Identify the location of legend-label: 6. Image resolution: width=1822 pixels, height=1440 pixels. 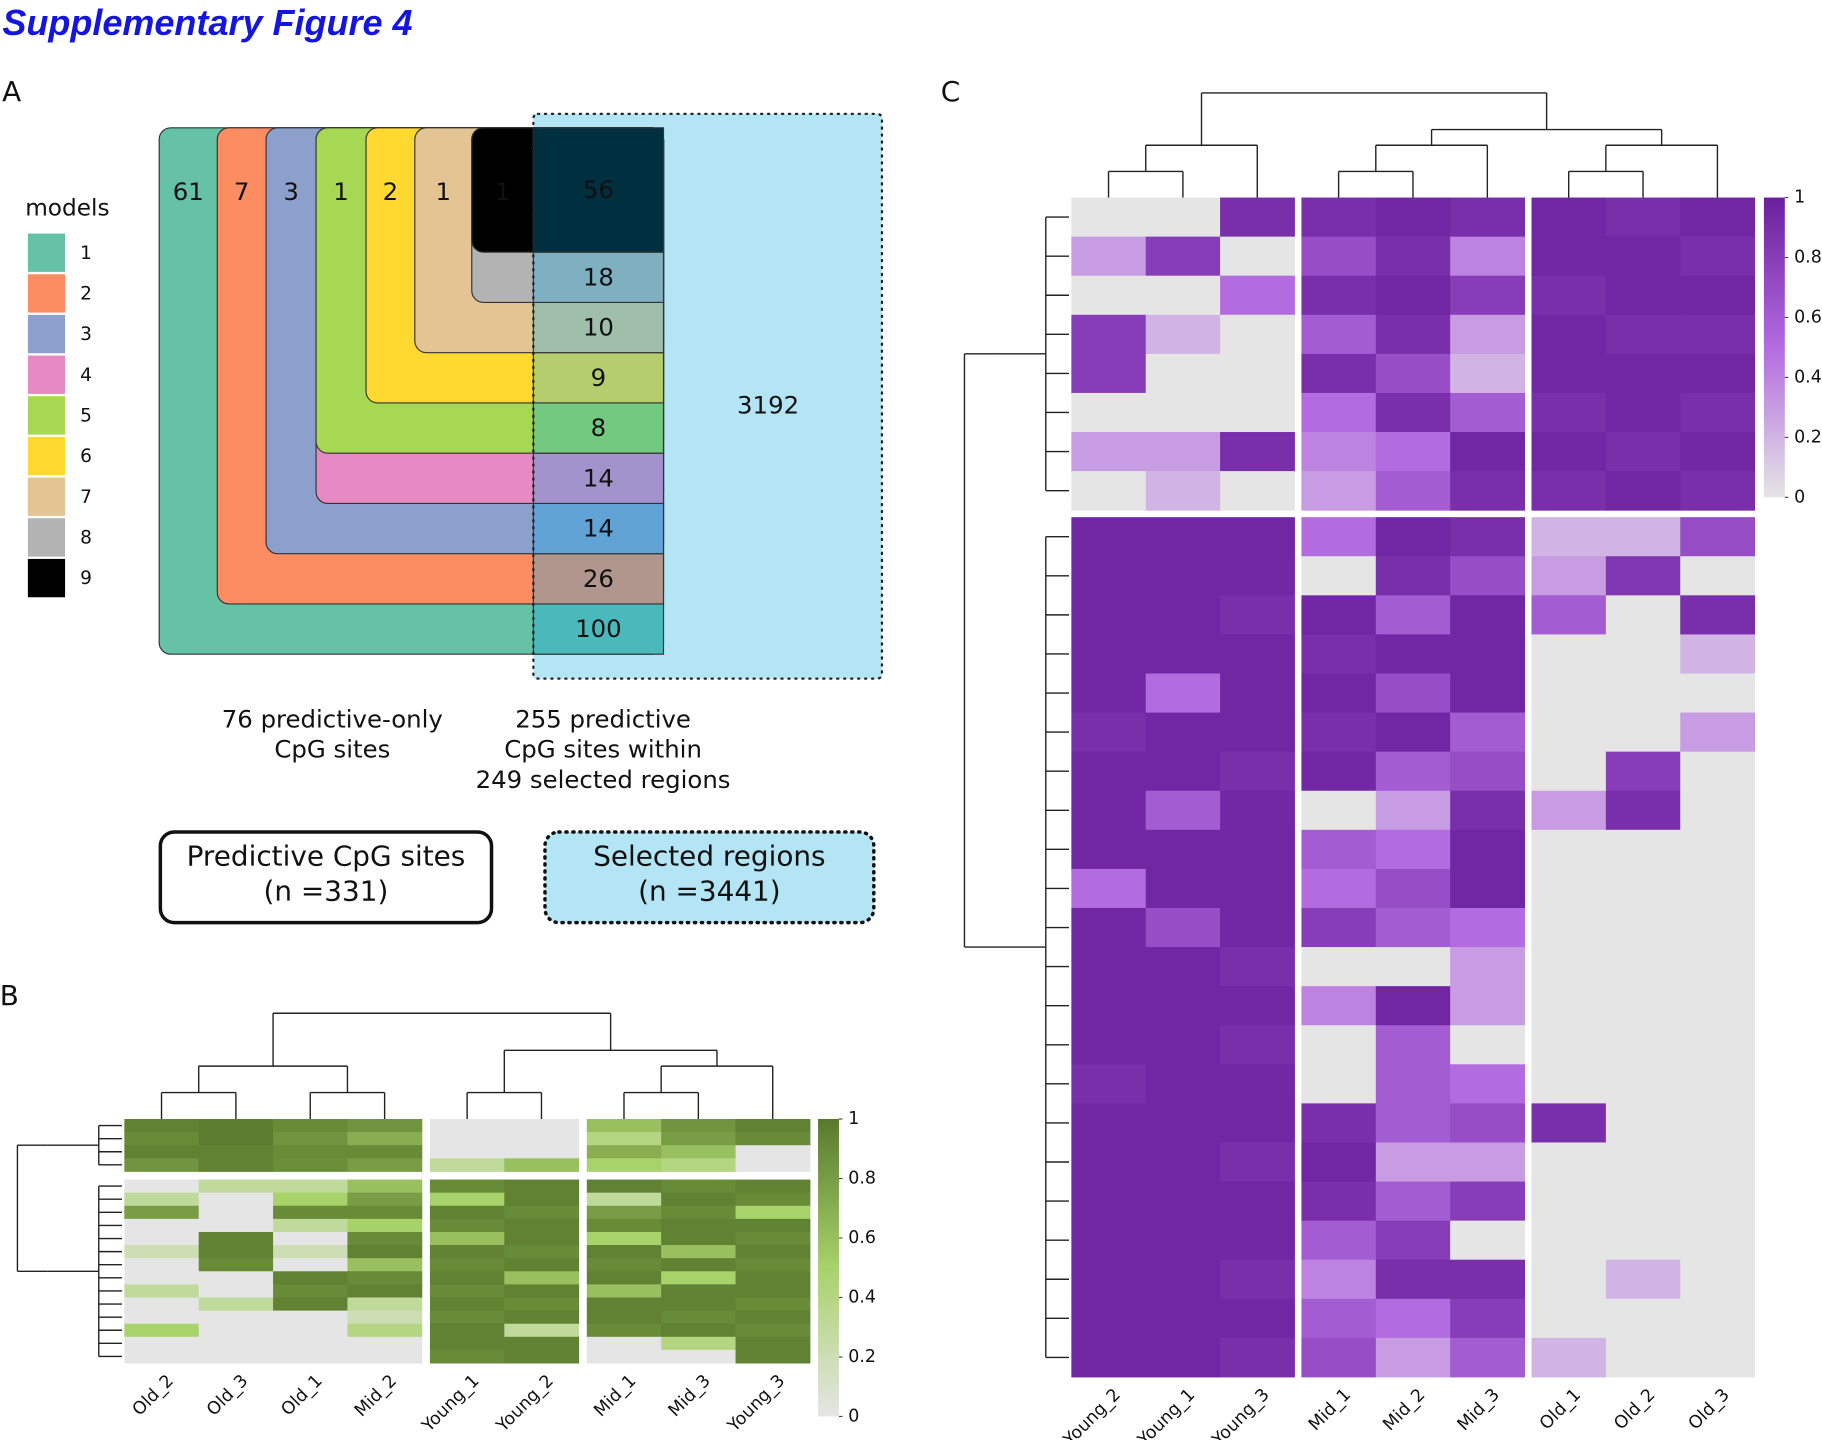
(86, 456).